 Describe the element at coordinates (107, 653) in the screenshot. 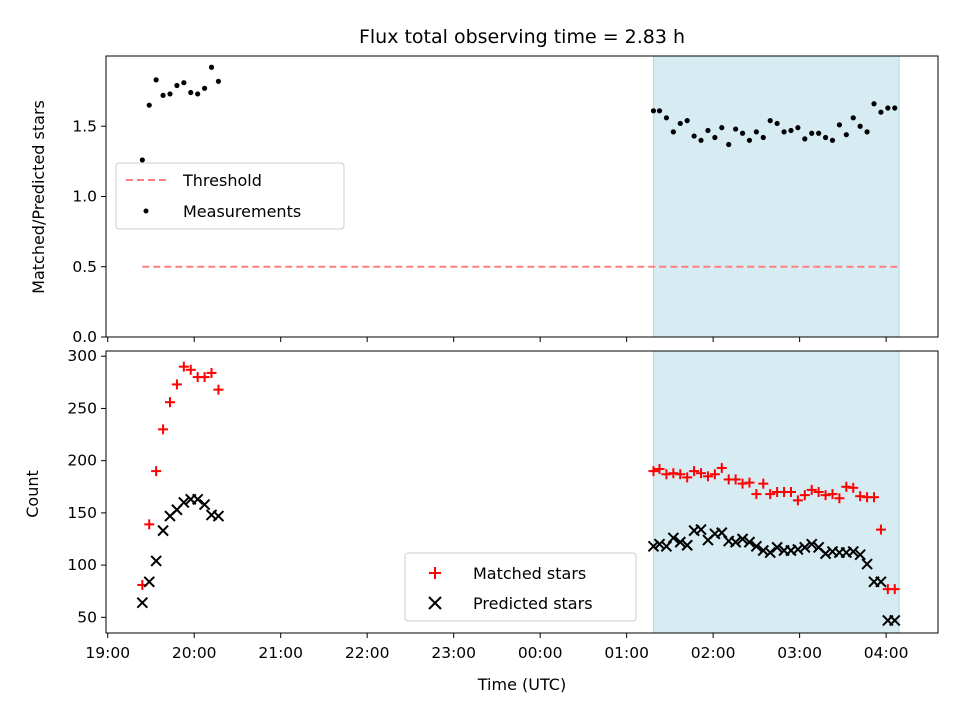

I see `x-tick-label: 19:00` at that location.